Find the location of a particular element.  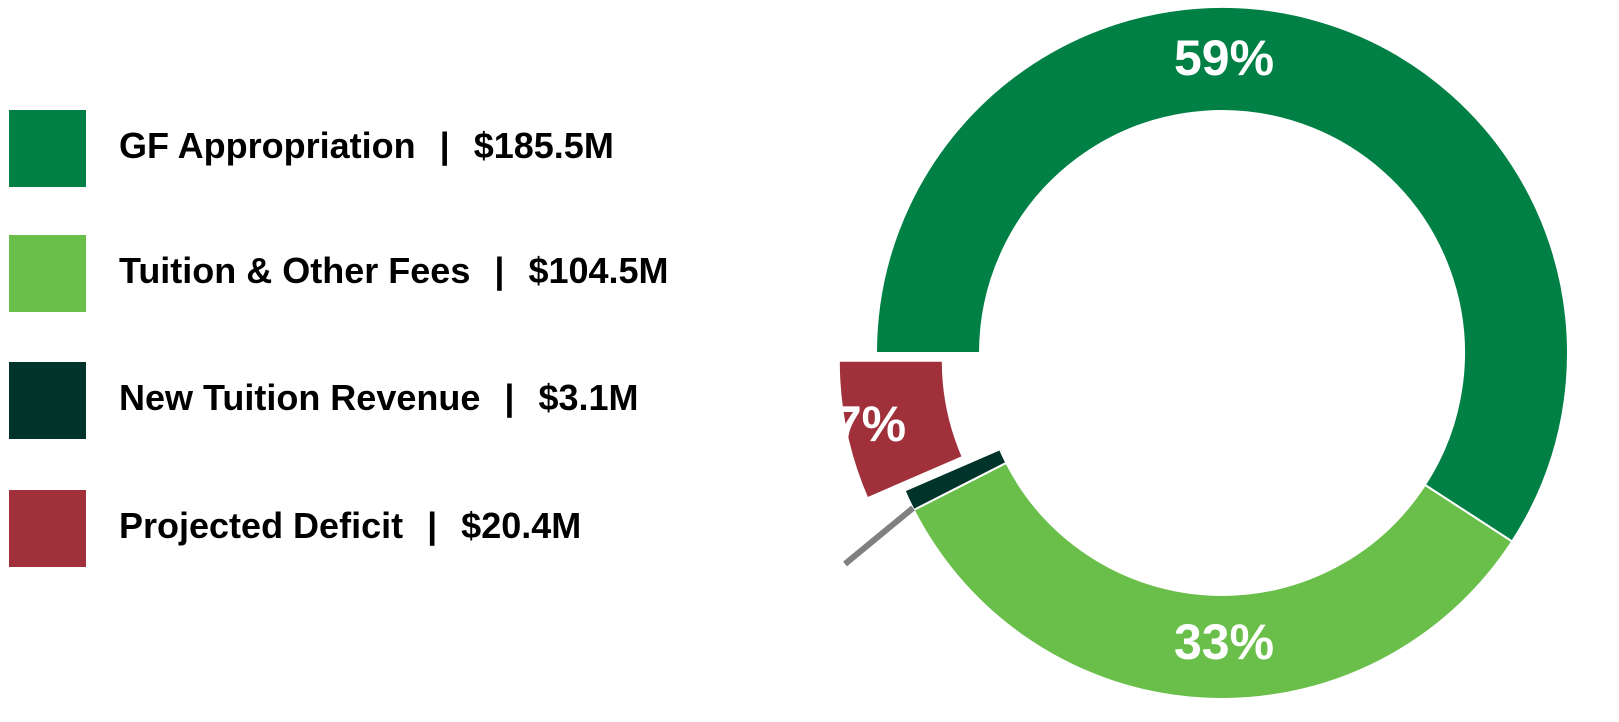

legend-value: $20.4M is located at coordinates (521, 525).